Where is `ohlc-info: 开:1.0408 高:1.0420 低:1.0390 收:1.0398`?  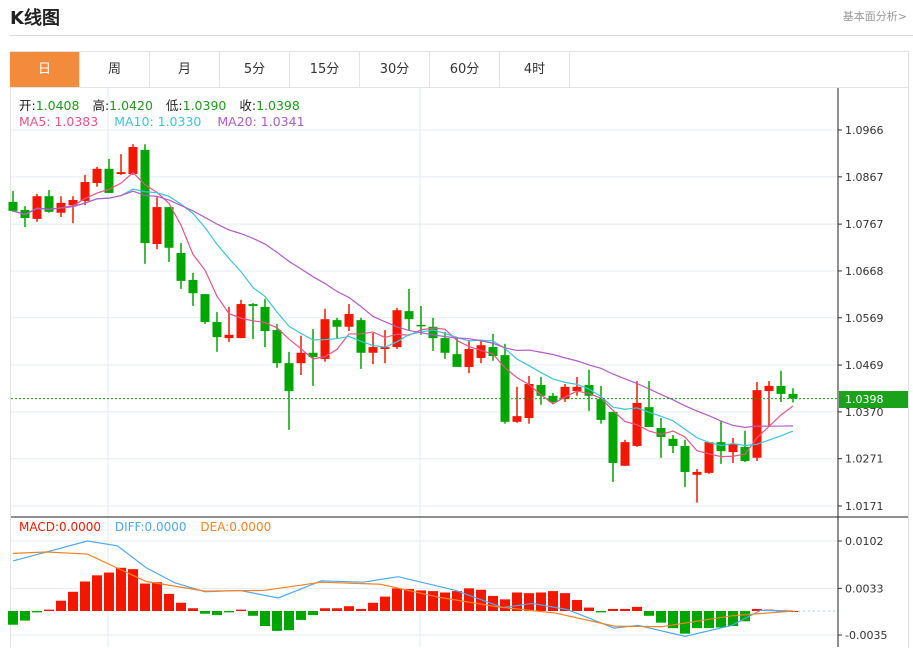 ohlc-info: 开:1.0408 高:1.0420 低:1.0390 收:1.0398 is located at coordinates (164, 104).